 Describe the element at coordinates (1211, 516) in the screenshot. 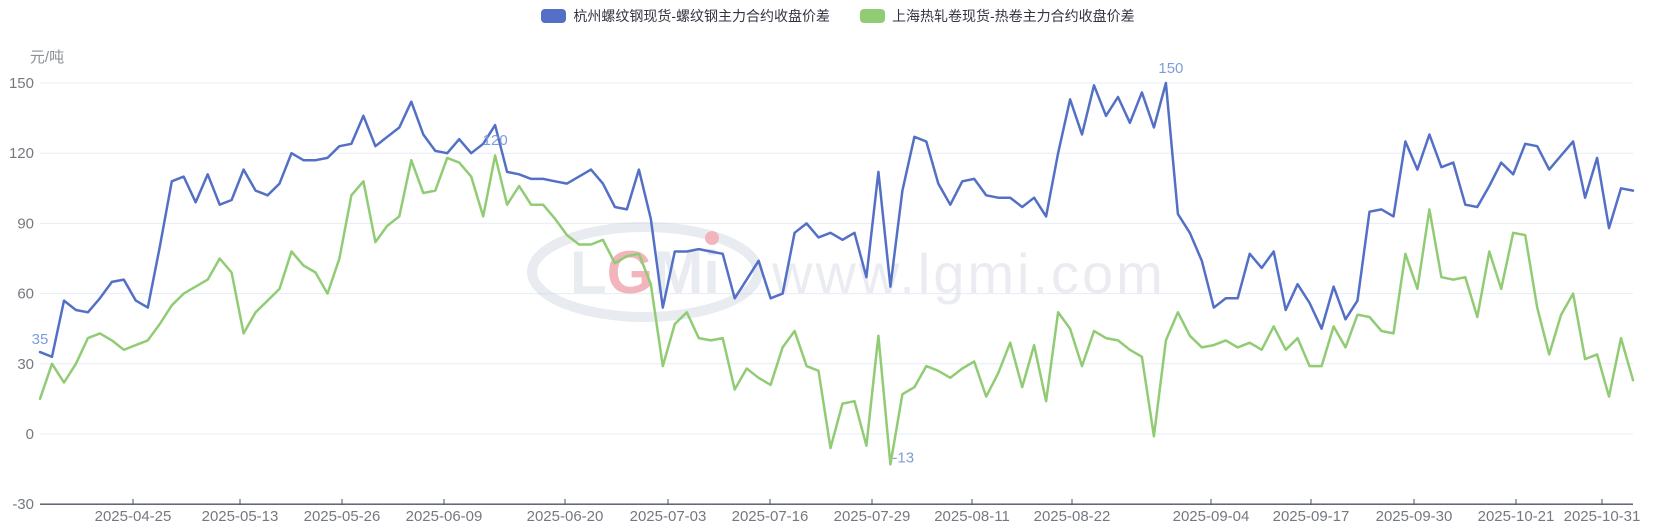

I see `x-axis-tick-label: 2025-09-04` at that location.